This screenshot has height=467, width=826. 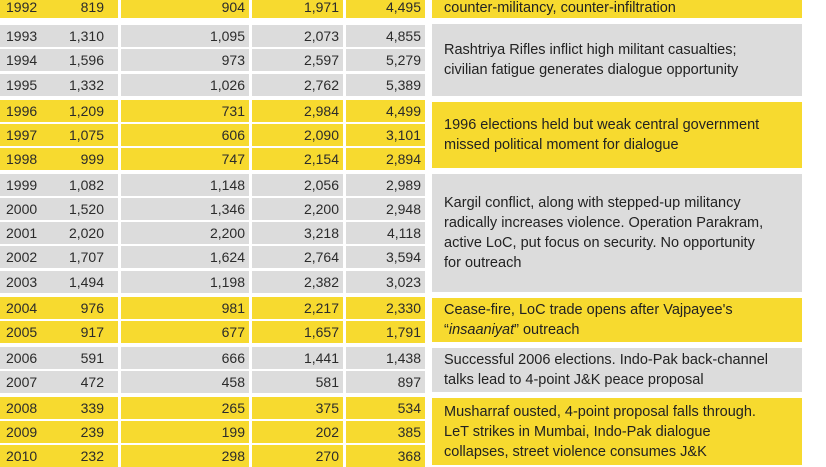 I want to click on note-text: LeT strikes in Mumbai, Indo-Pak dialogue, so click(x=577, y=431).